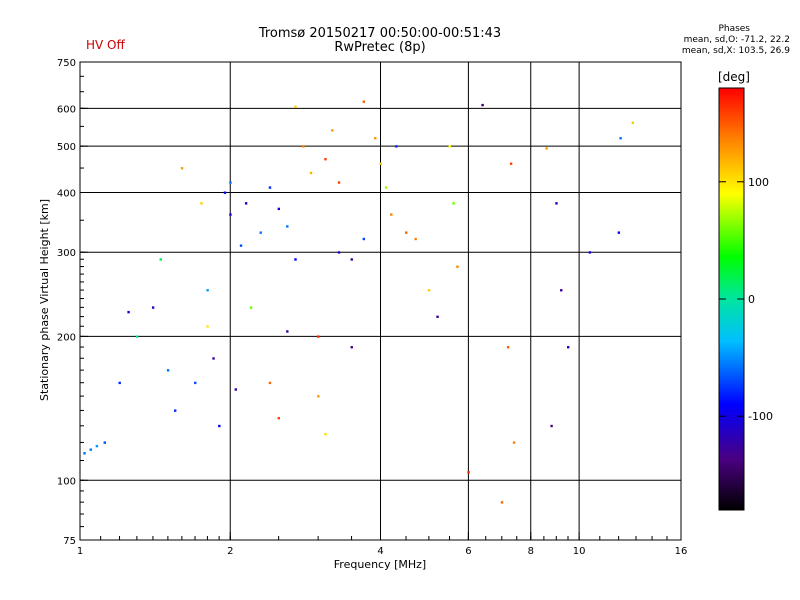 The image size is (800, 600). I want to click on x-tick-label: 6, so click(468, 551).